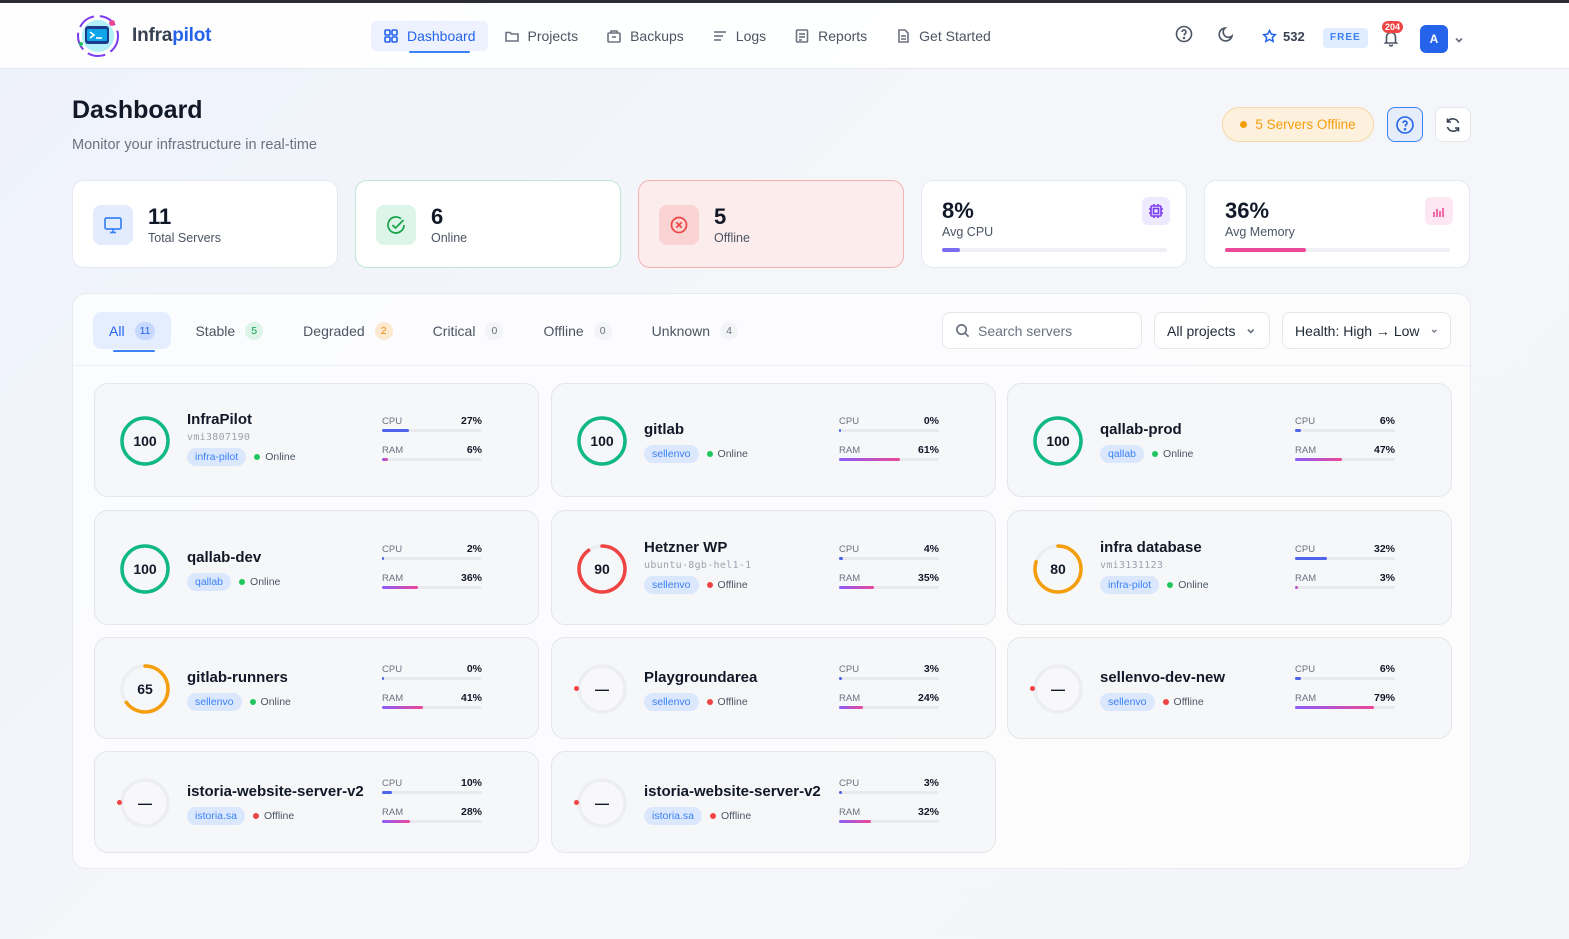 The height and width of the screenshot is (939, 1569). Describe the element at coordinates (739, 36) in the screenshot. I see `nav-logs: Logs` at that location.